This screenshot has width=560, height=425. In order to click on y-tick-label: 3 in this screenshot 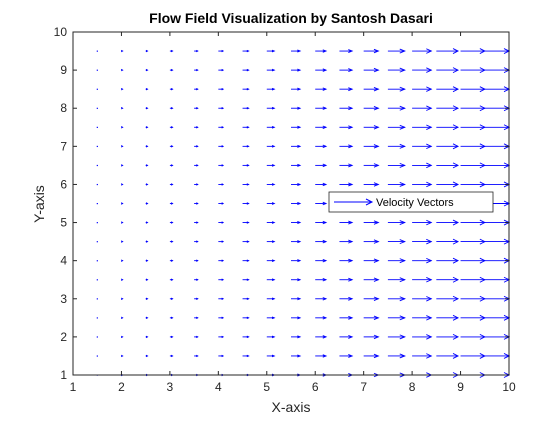, I will do `click(63, 299)`.